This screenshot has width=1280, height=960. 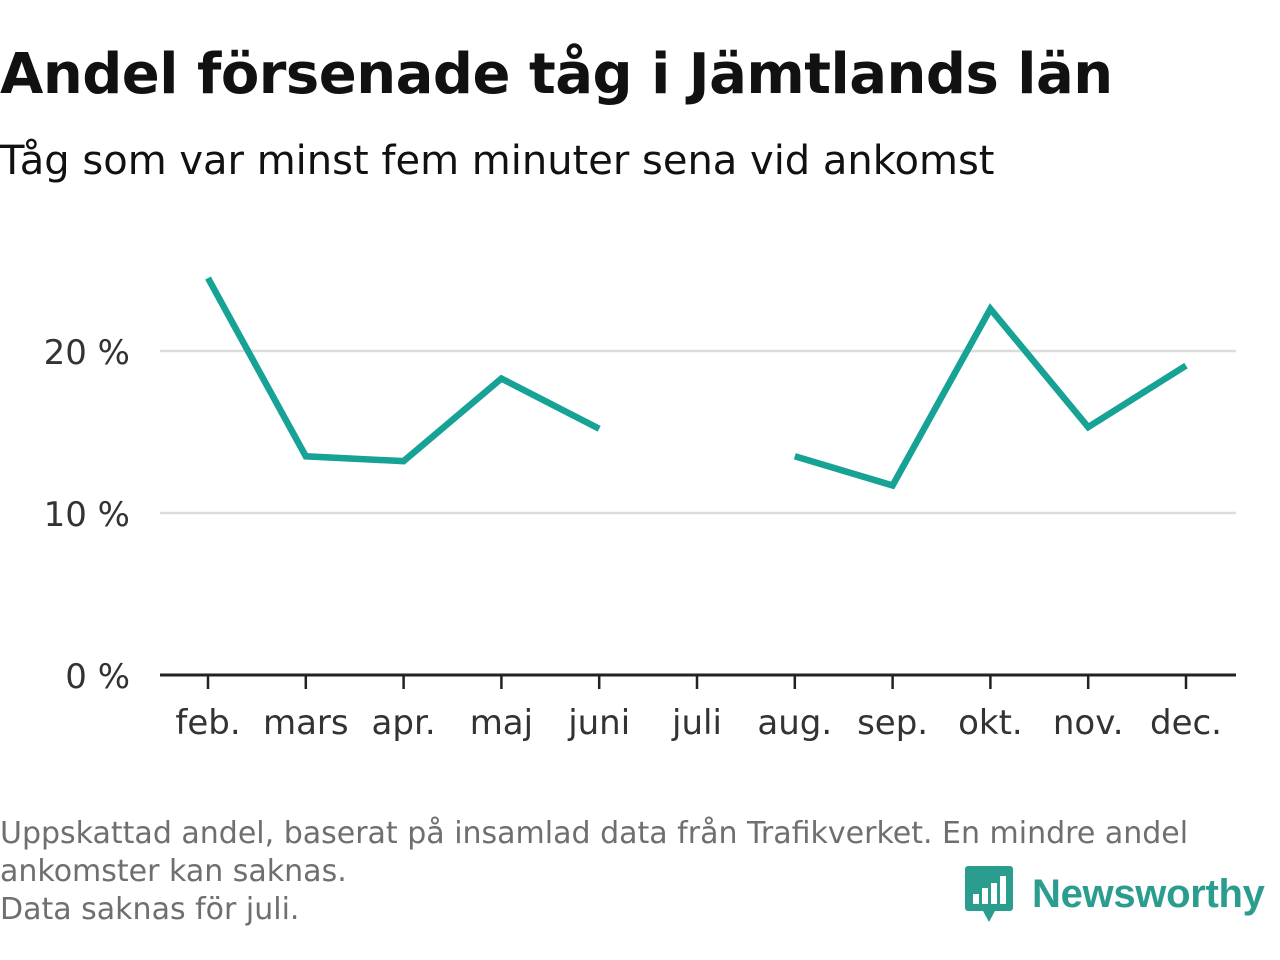 What do you see at coordinates (208, 278) in the screenshot?
I see `data-point-feb` at bounding box center [208, 278].